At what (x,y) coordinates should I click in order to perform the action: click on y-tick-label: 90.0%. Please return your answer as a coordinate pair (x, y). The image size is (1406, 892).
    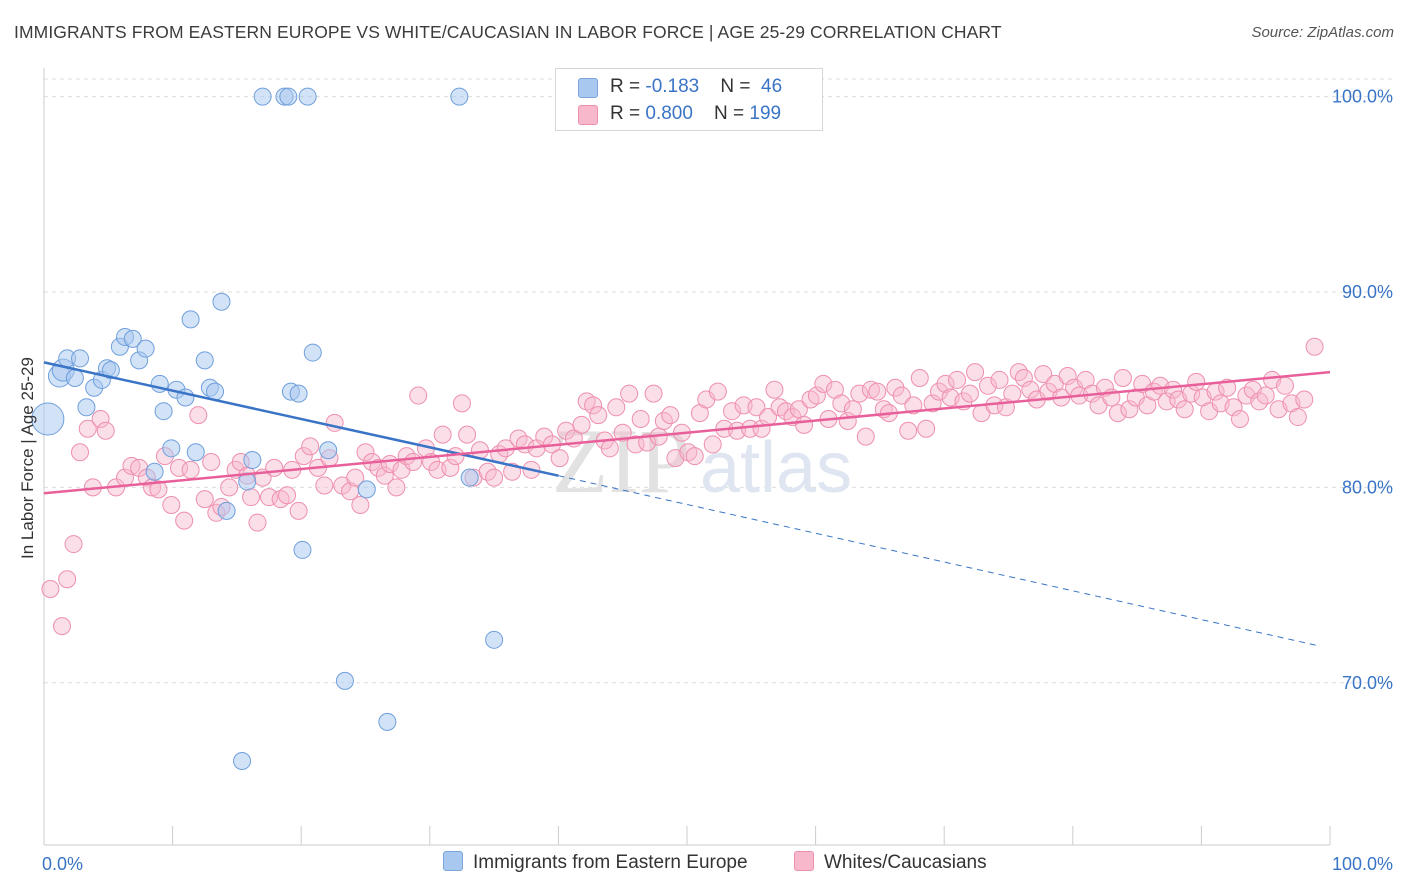
    Looking at the image, I should click on (1367, 292).